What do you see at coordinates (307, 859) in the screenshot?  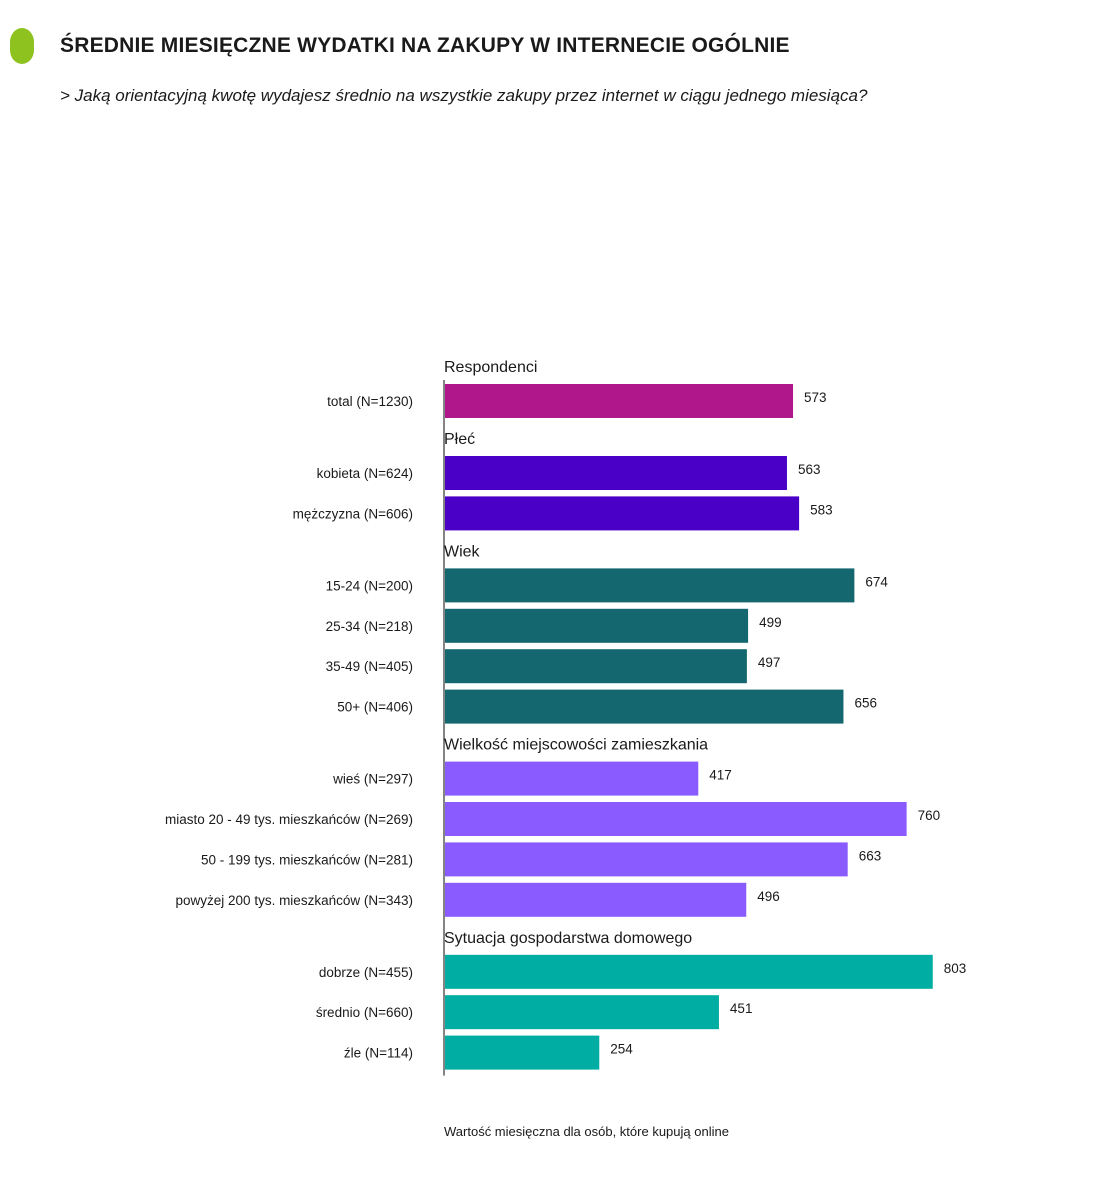 I see `category-label: 50 - 199 tys. mieszkańców (N=281)` at bounding box center [307, 859].